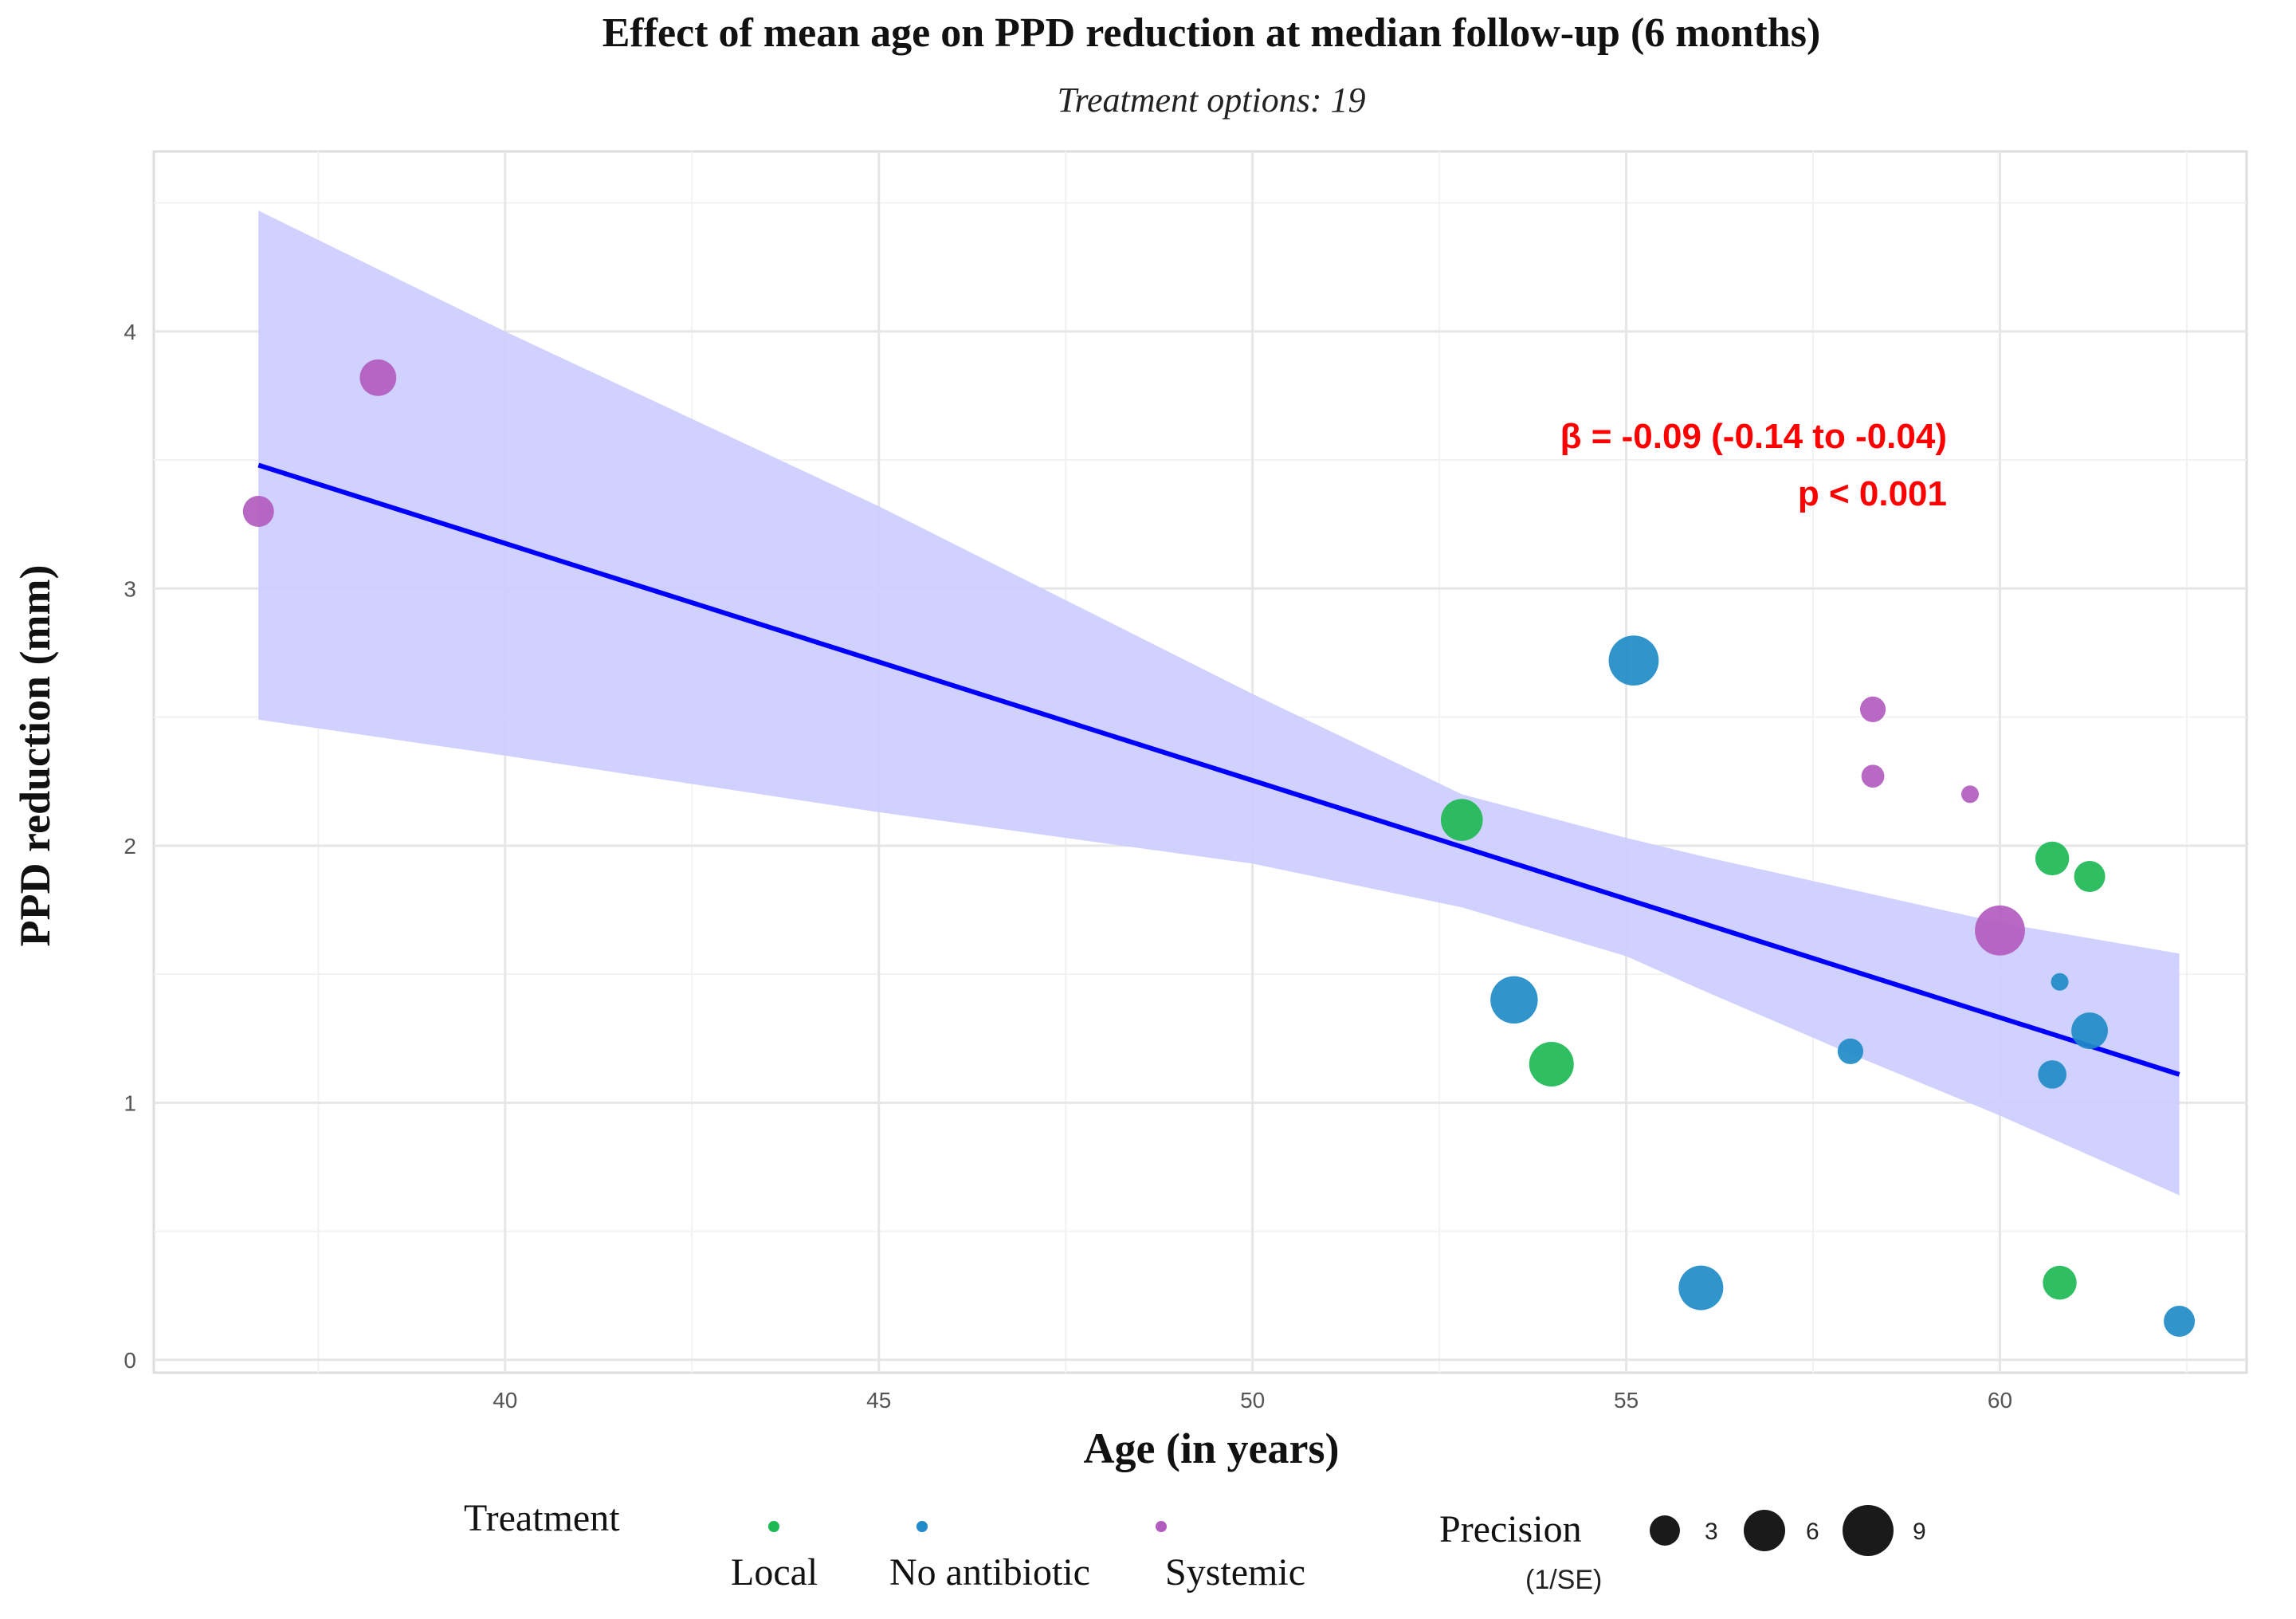  I want to click on beta-annotation: β = -0.09 (-0.14 to -0.04), so click(1753, 436).